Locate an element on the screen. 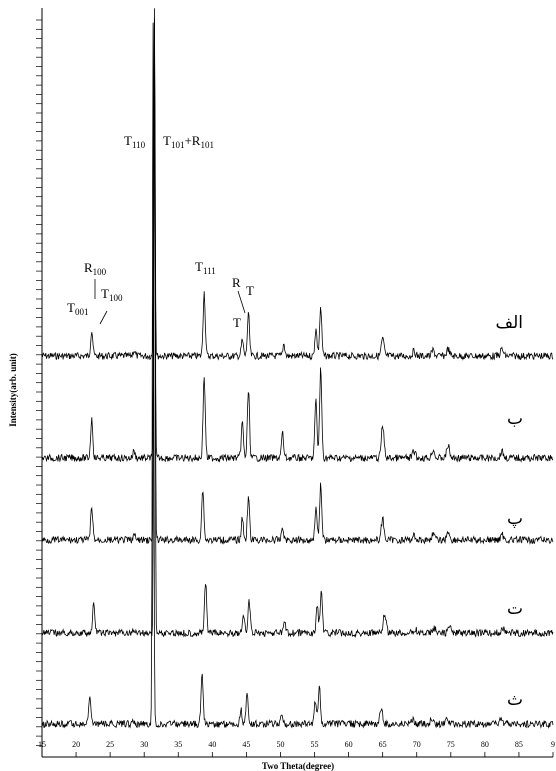  y-axis is located at coordinates (39, 382).